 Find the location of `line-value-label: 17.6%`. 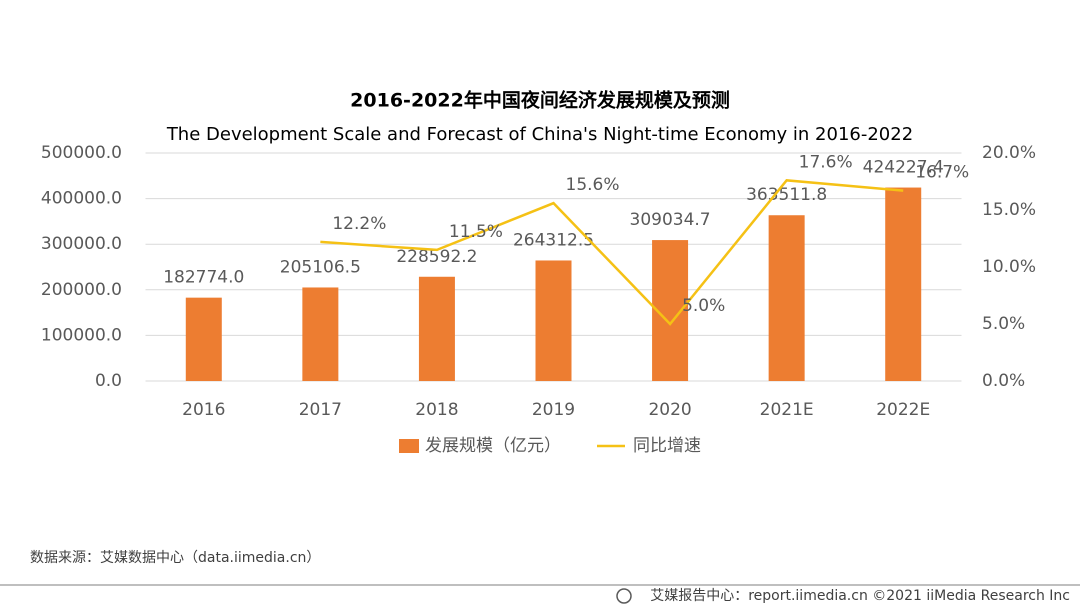

line-value-label: 17.6% is located at coordinates (826, 162).